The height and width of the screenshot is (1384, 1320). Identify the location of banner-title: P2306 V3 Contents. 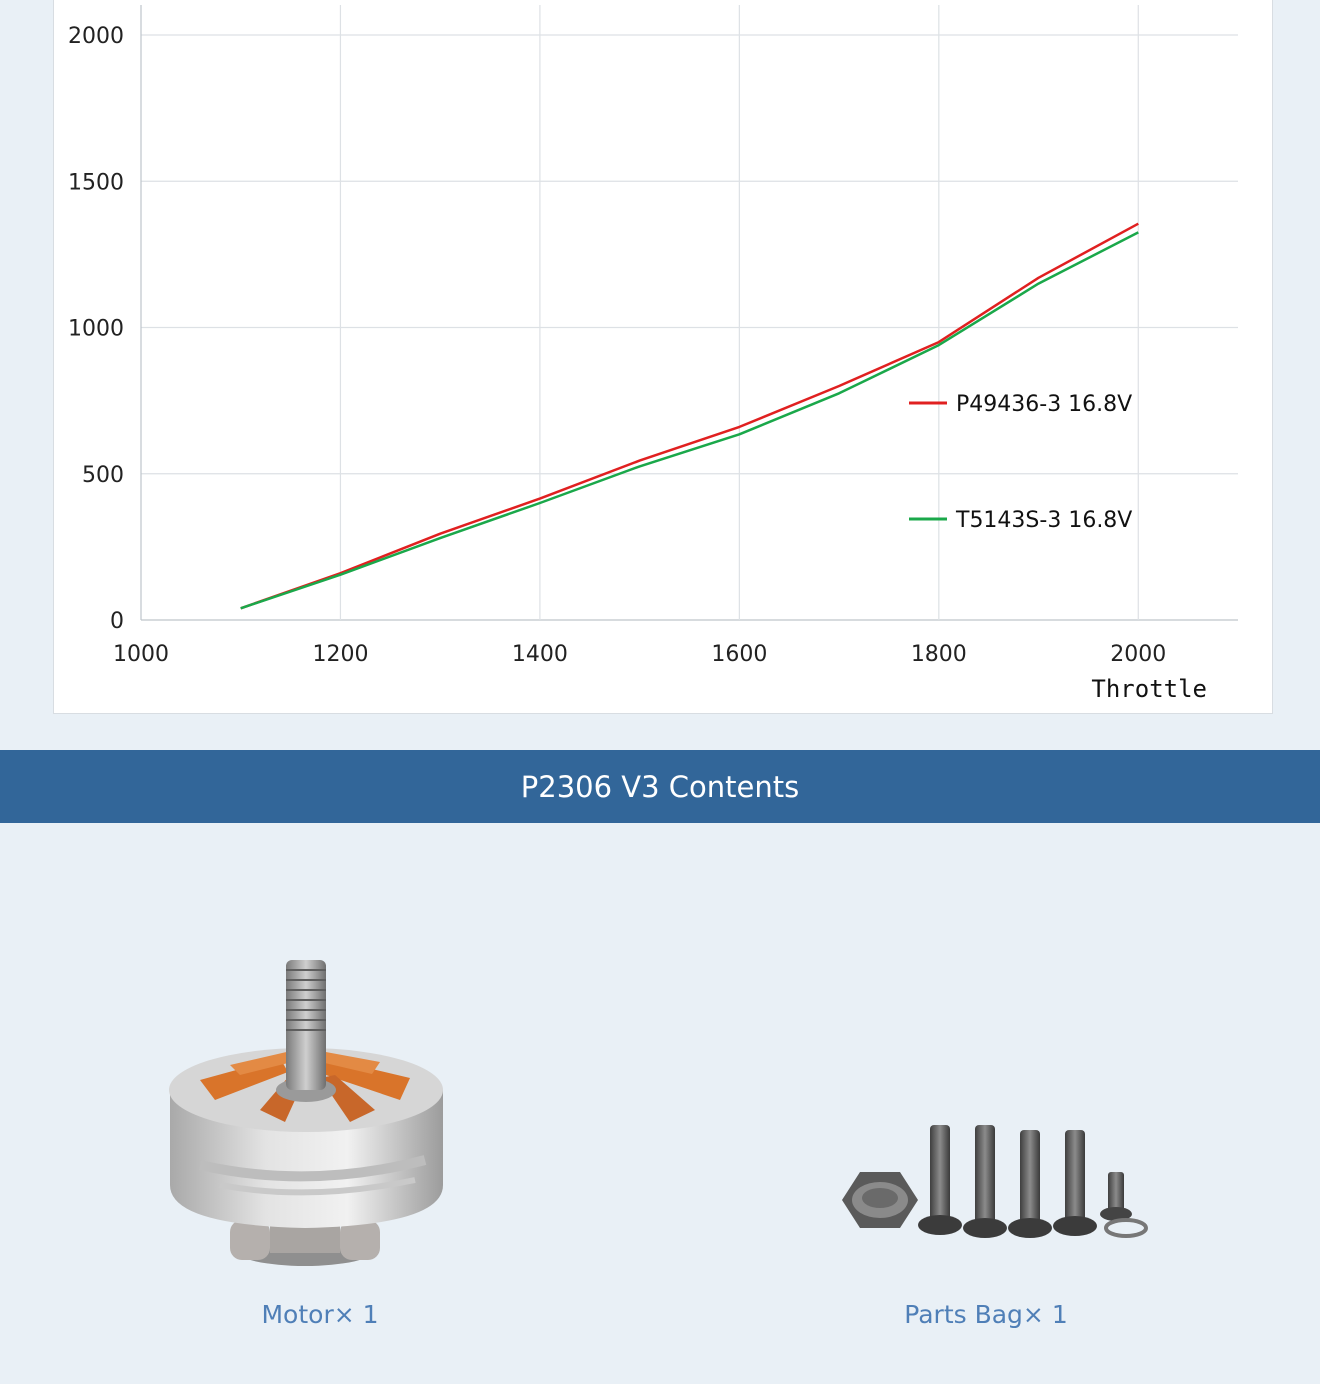
(660, 786).